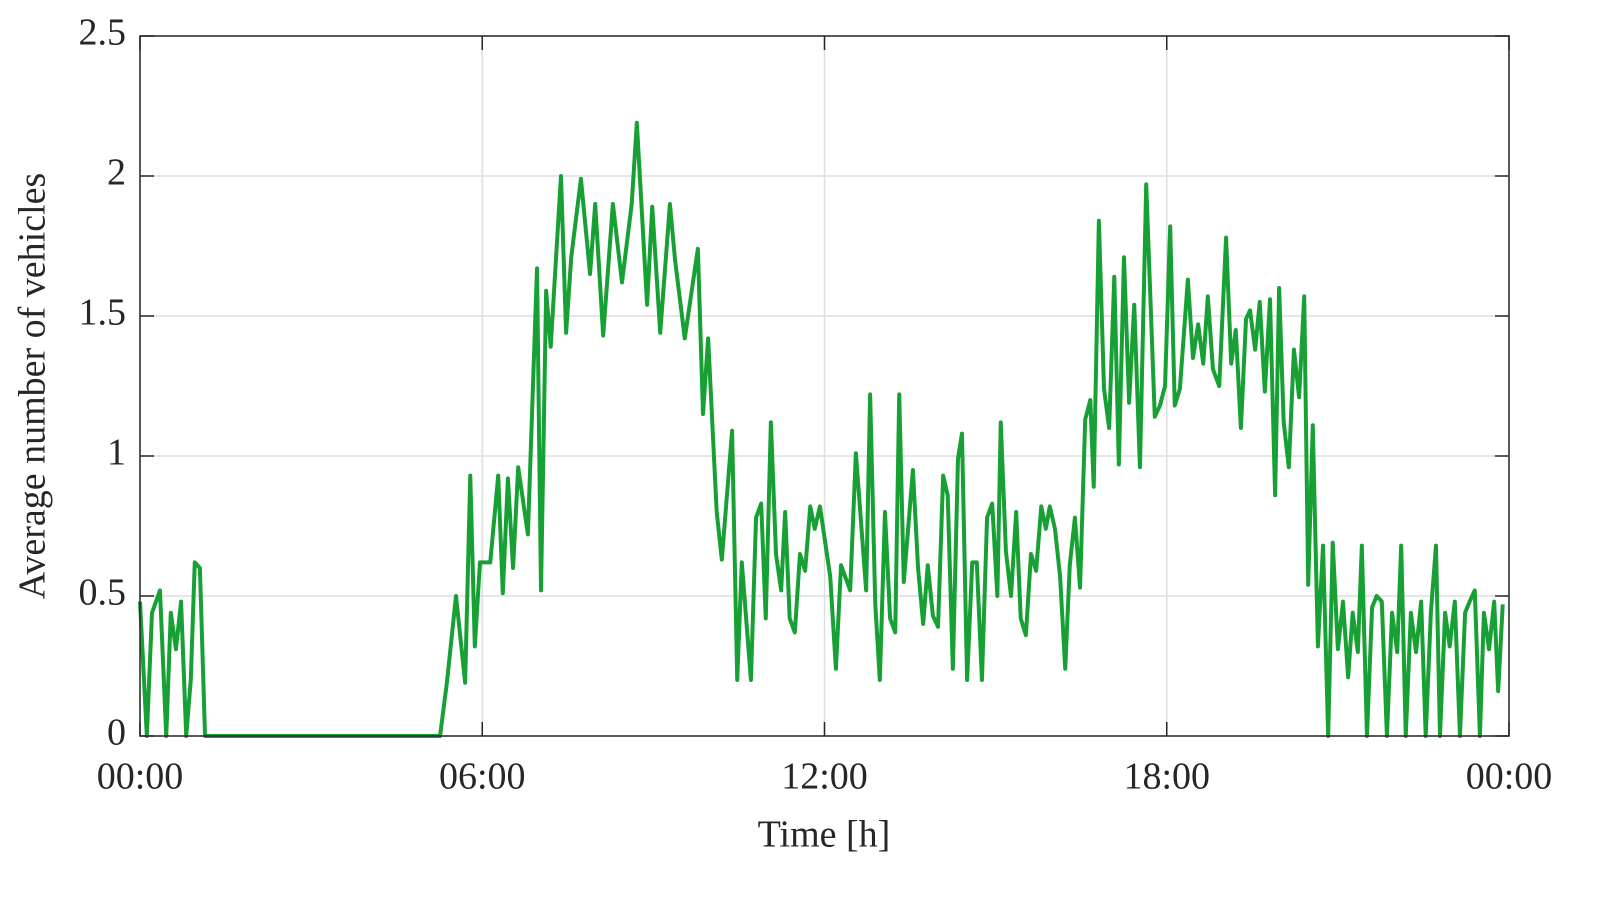 The image size is (1606, 898). What do you see at coordinates (103, 593) in the screenshot?
I see `y-tick-label: 0.5` at bounding box center [103, 593].